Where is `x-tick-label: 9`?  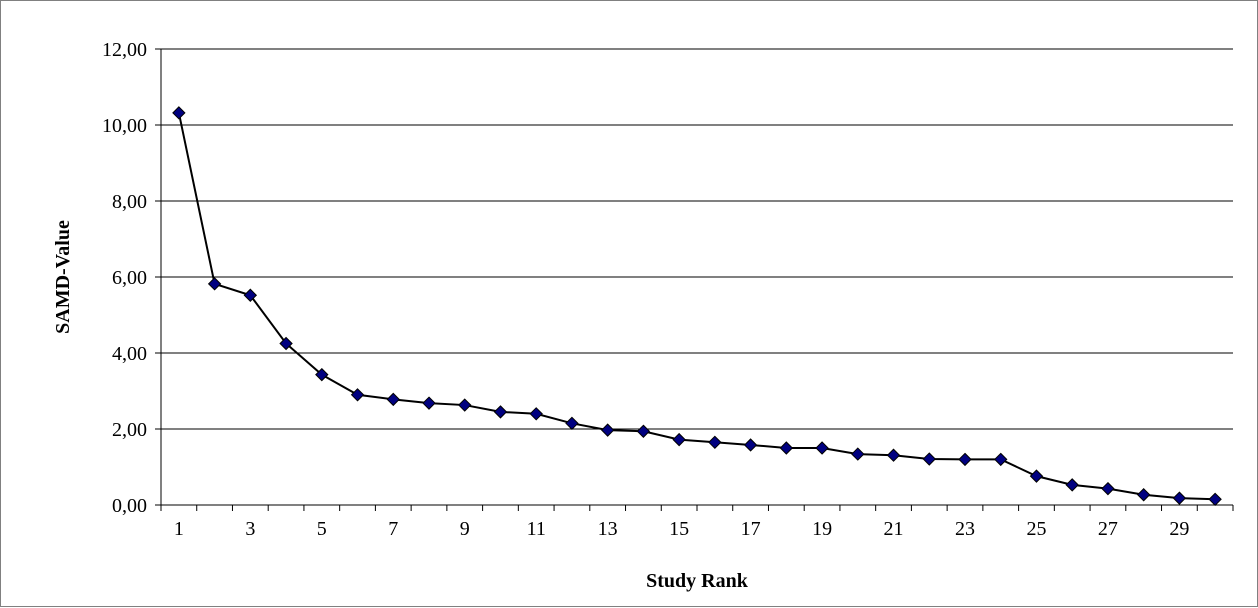
x-tick-label: 9 is located at coordinates (465, 529).